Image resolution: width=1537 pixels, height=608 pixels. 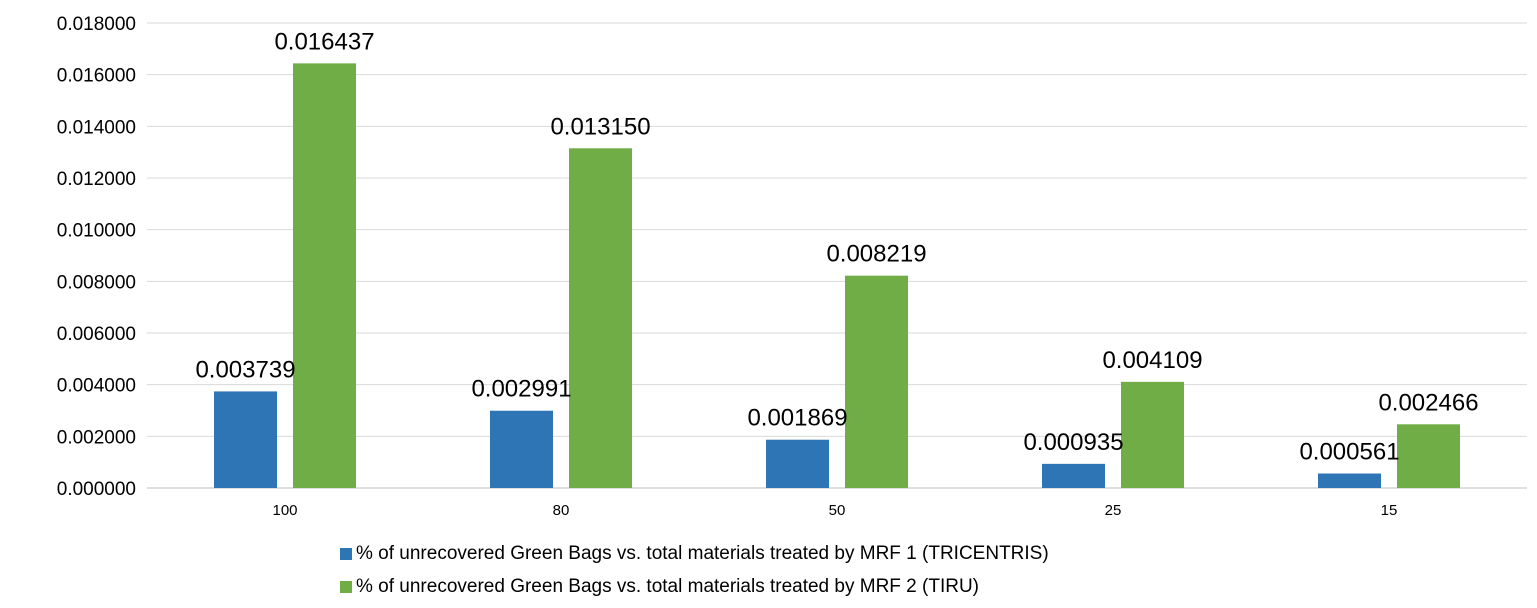 What do you see at coordinates (346, 587) in the screenshot?
I see `legend-swatch-mrf2` at bounding box center [346, 587].